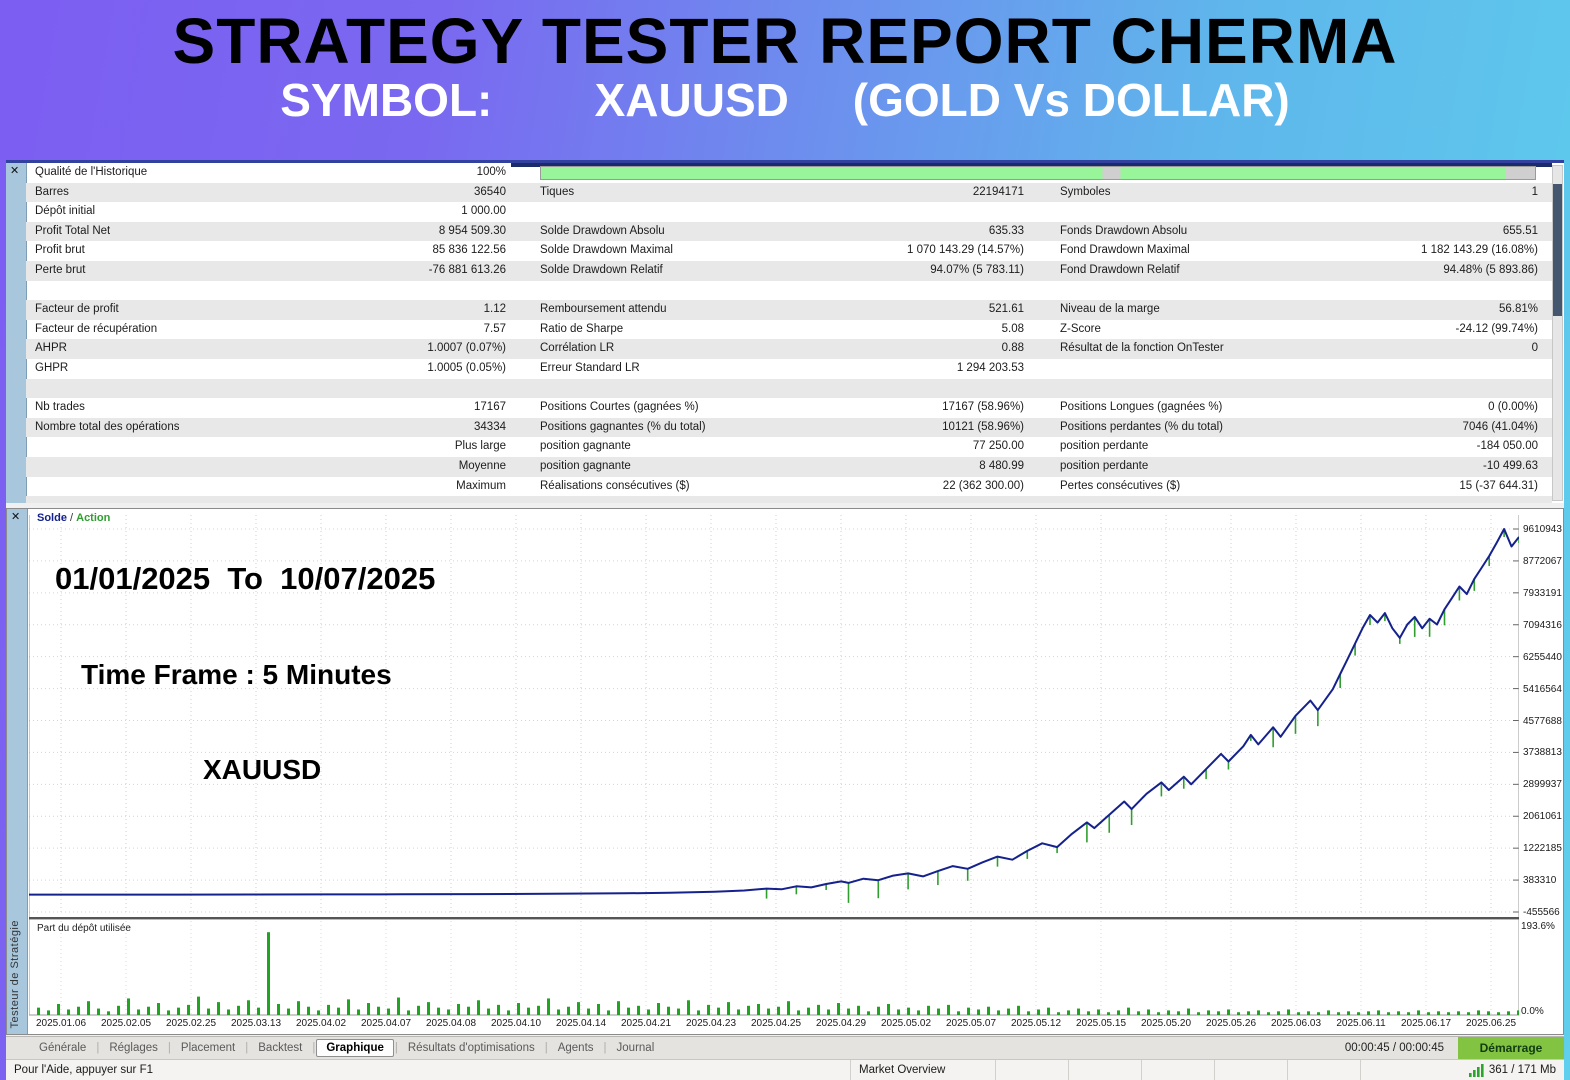 The height and width of the screenshot is (1080, 1570). I want to click on status-memory-text: 361 / 171 Mb, so click(1522, 1070).